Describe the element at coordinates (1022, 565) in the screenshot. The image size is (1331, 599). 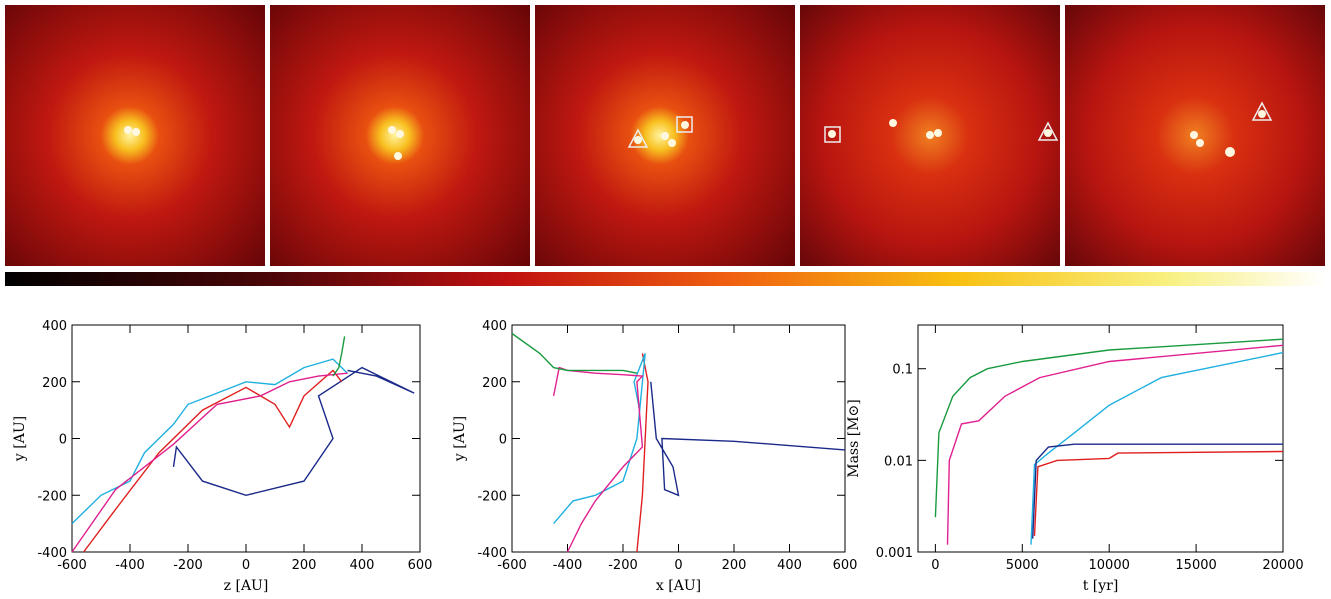
I see `x-tick-label: 5000` at that location.